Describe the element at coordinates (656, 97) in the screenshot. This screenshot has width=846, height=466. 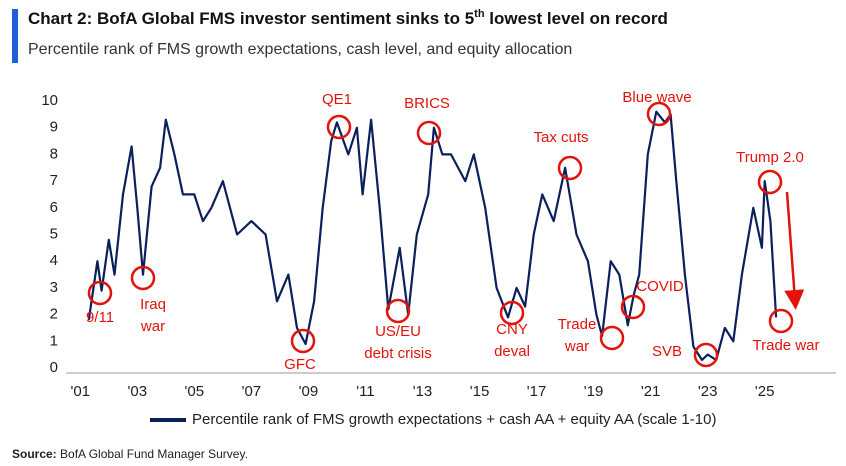
I see `annotation: Blue wave` at that location.